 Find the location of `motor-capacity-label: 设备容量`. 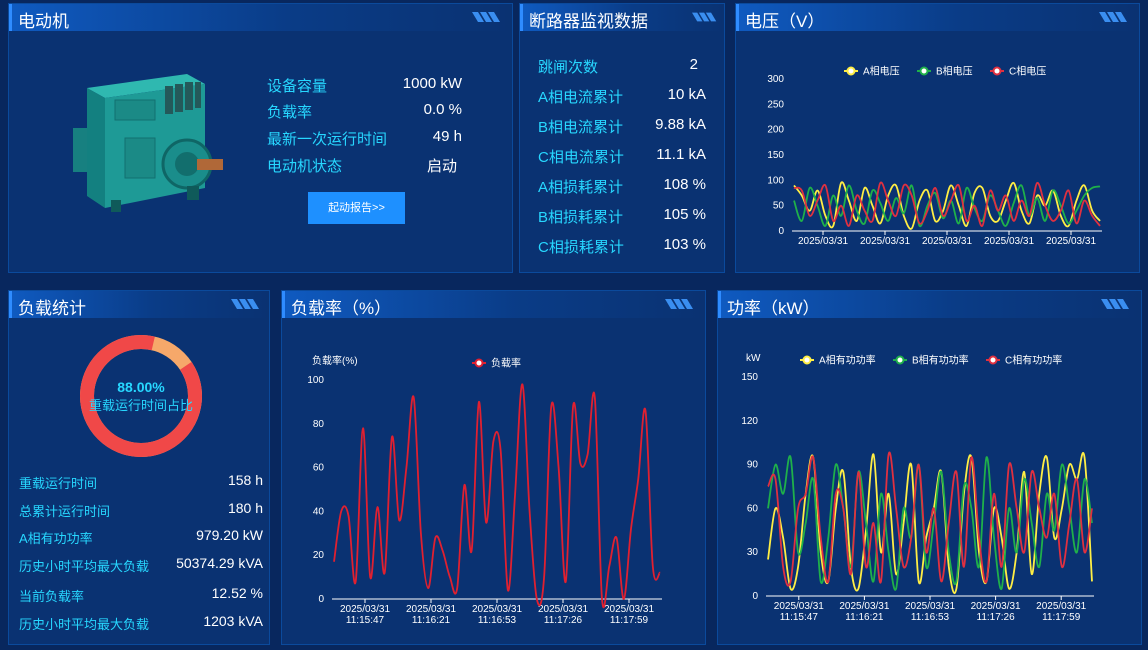

motor-capacity-label: 设备容量 is located at coordinates (297, 86).